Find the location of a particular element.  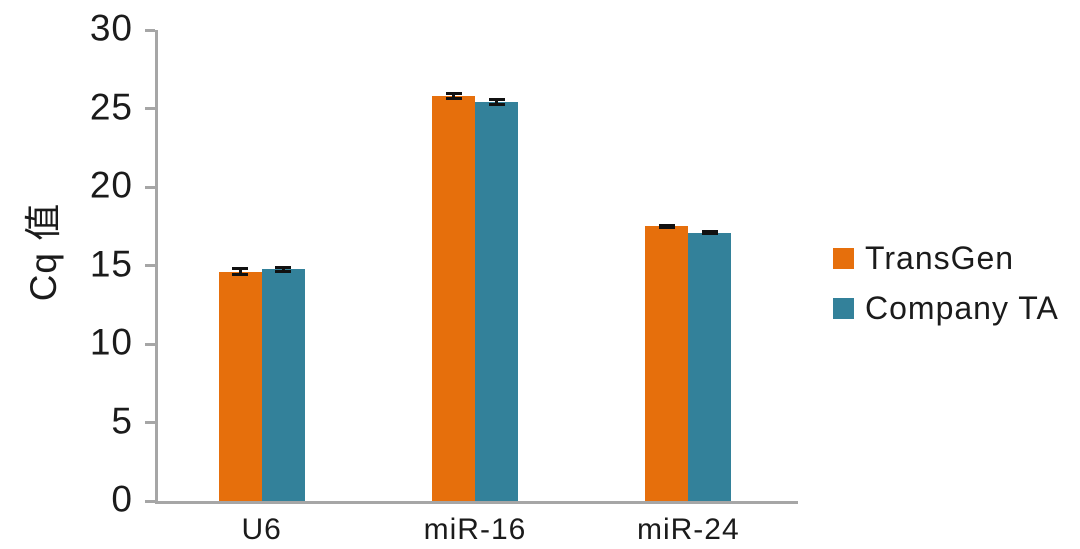

y-tick-label: 15 is located at coordinates (111, 263).